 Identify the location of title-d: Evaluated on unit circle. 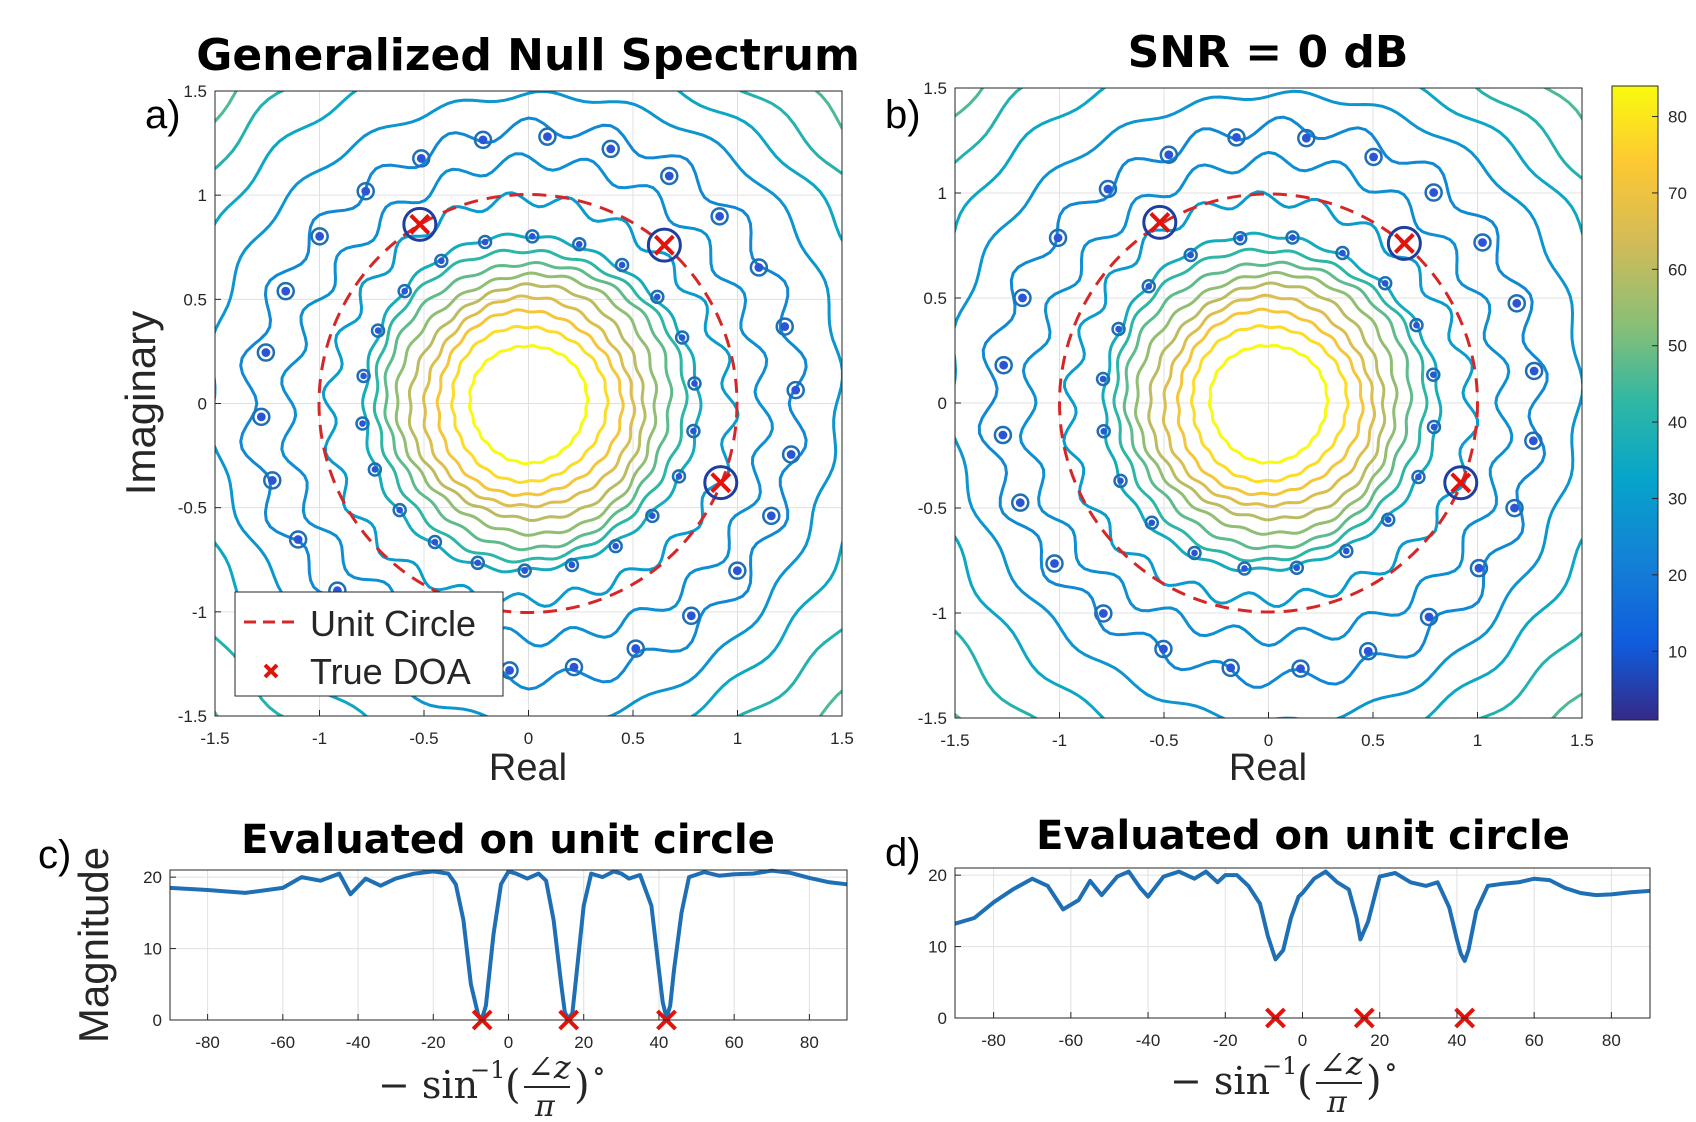
(1303, 836).